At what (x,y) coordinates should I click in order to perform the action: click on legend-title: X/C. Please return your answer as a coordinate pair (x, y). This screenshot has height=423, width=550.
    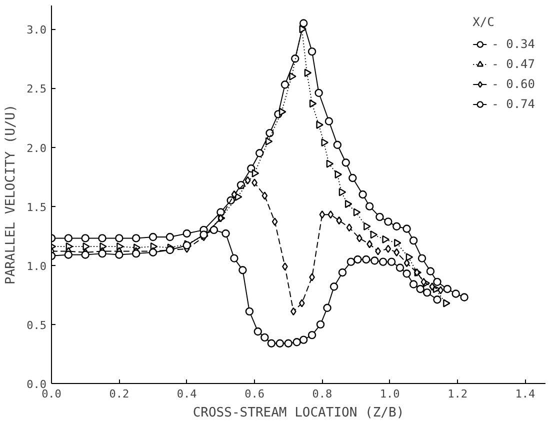
    Looking at the image, I should click on (484, 22).